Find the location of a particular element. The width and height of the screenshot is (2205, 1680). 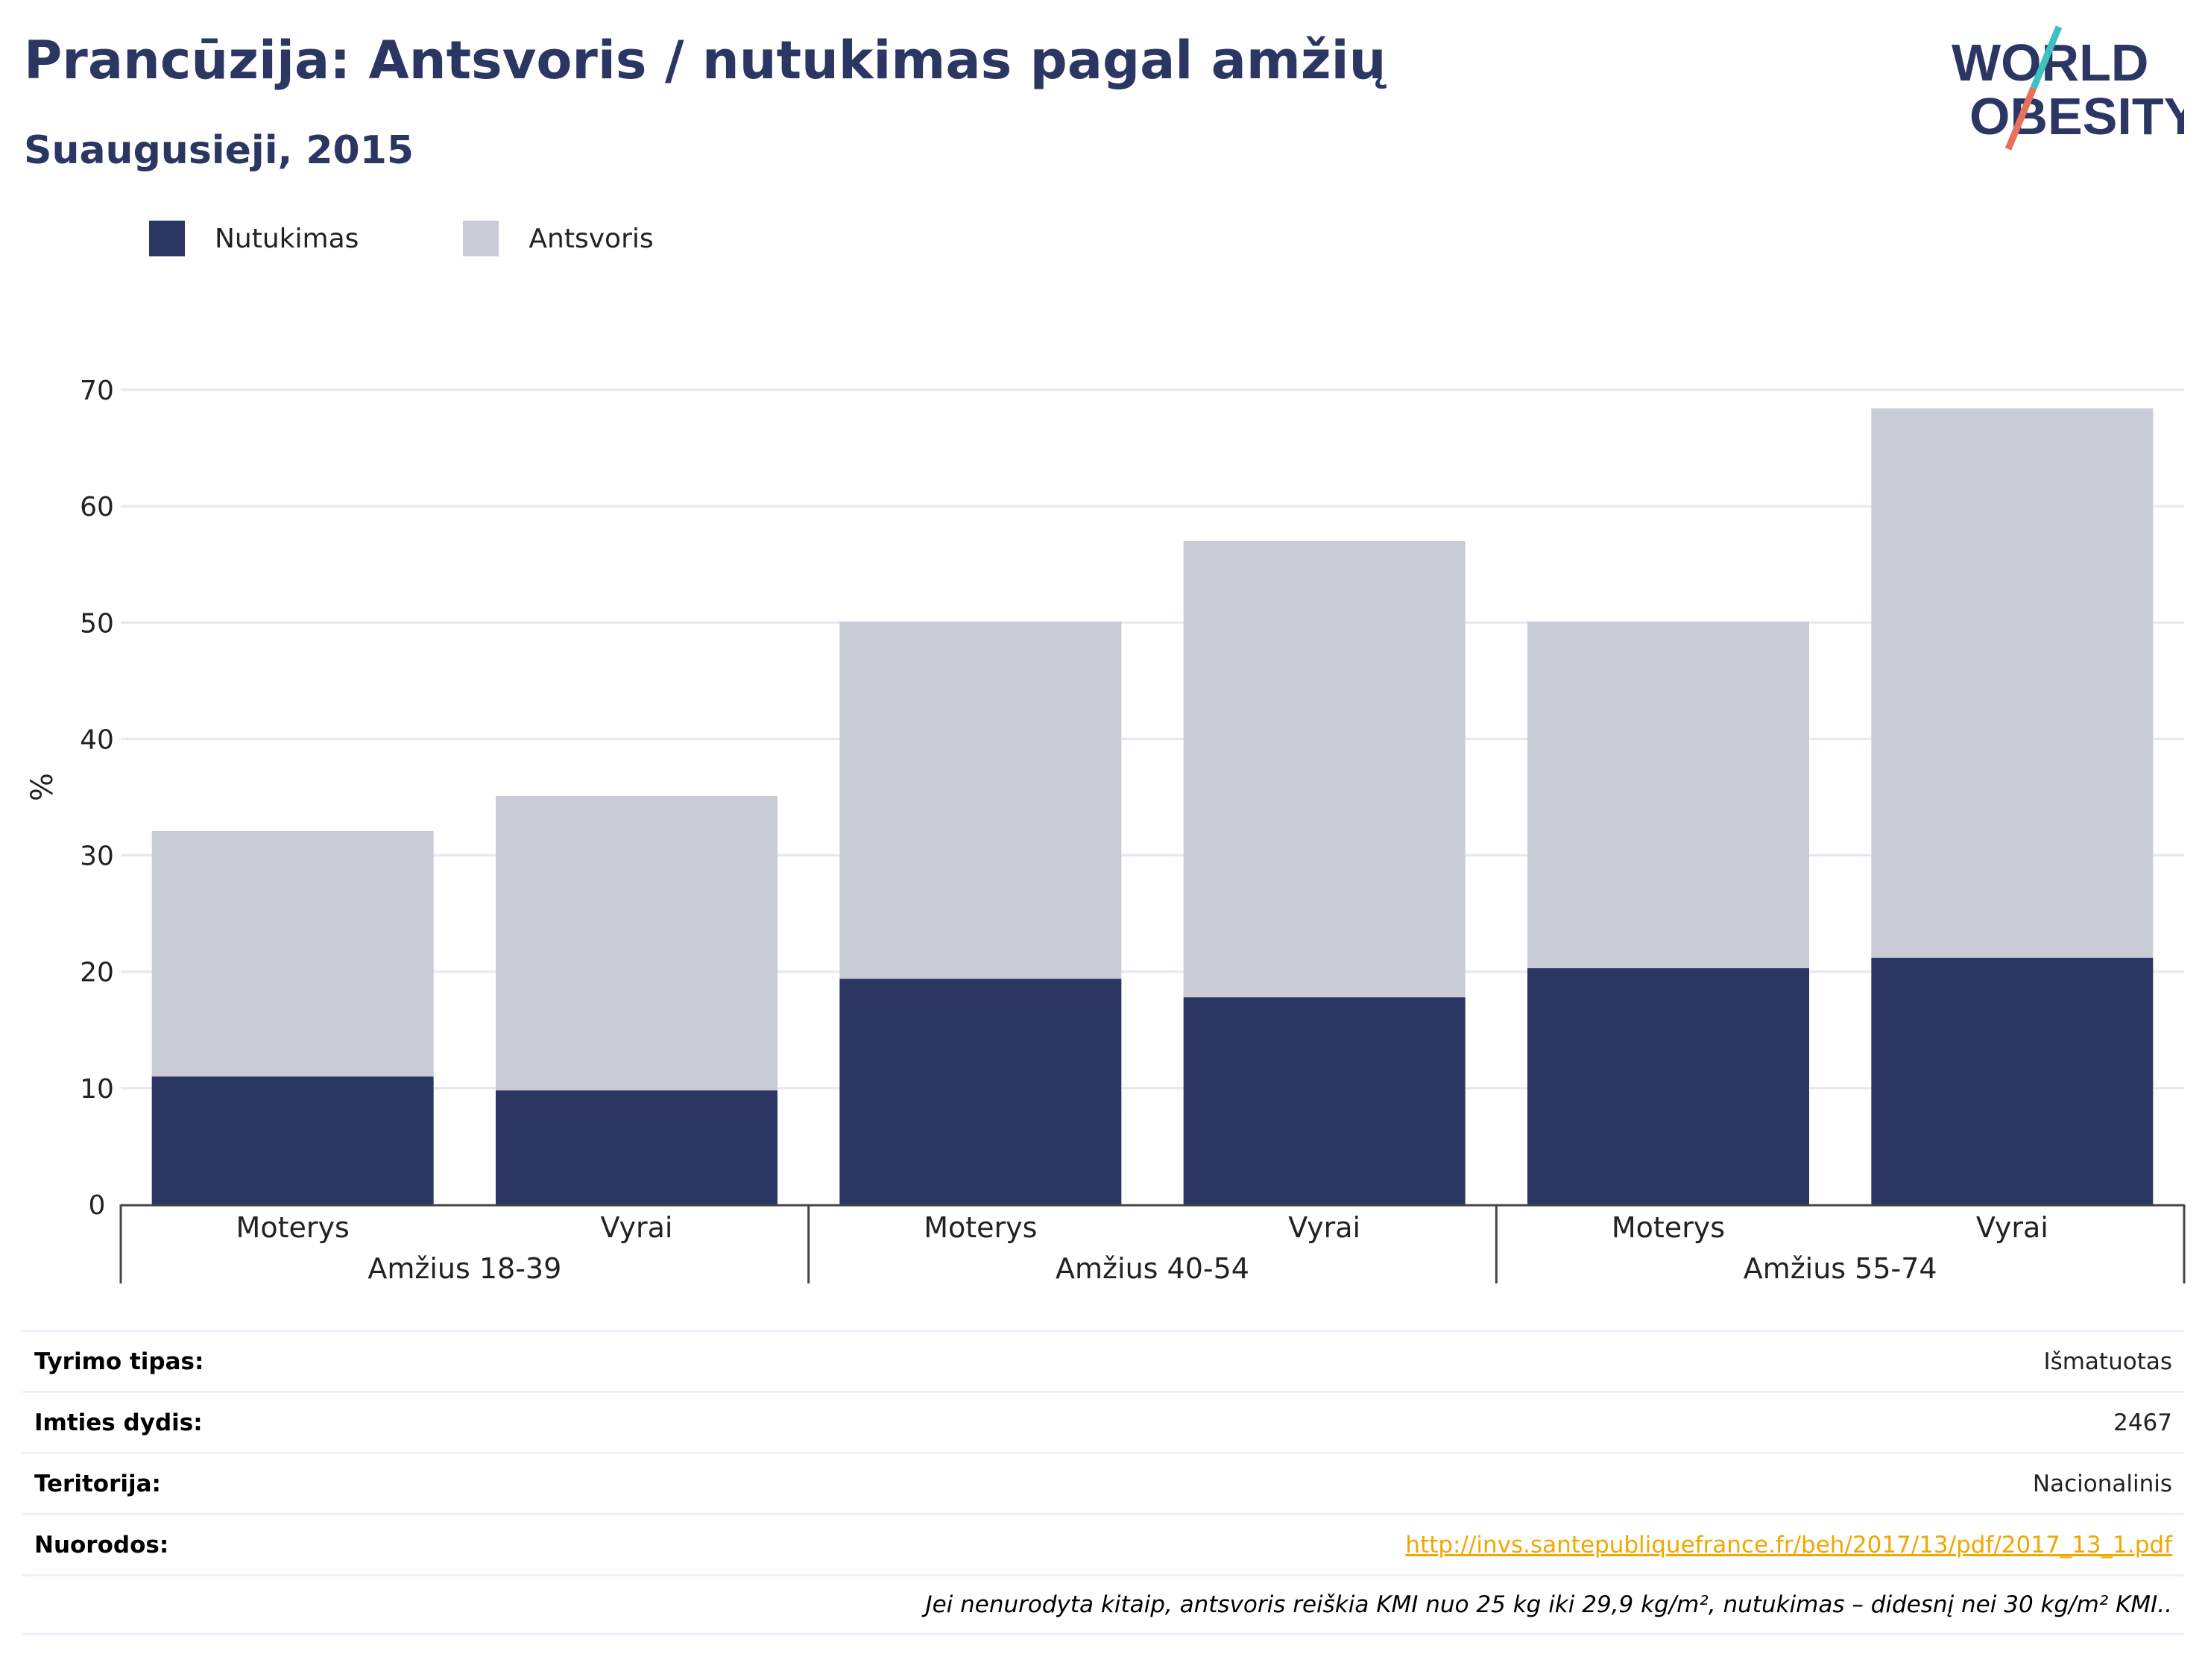

y-tick-label: 70 is located at coordinates (97, 391).